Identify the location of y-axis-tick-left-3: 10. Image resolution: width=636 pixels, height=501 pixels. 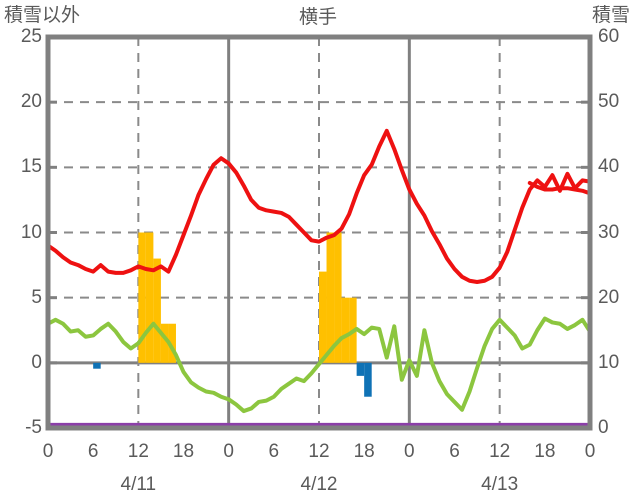
(31, 232).